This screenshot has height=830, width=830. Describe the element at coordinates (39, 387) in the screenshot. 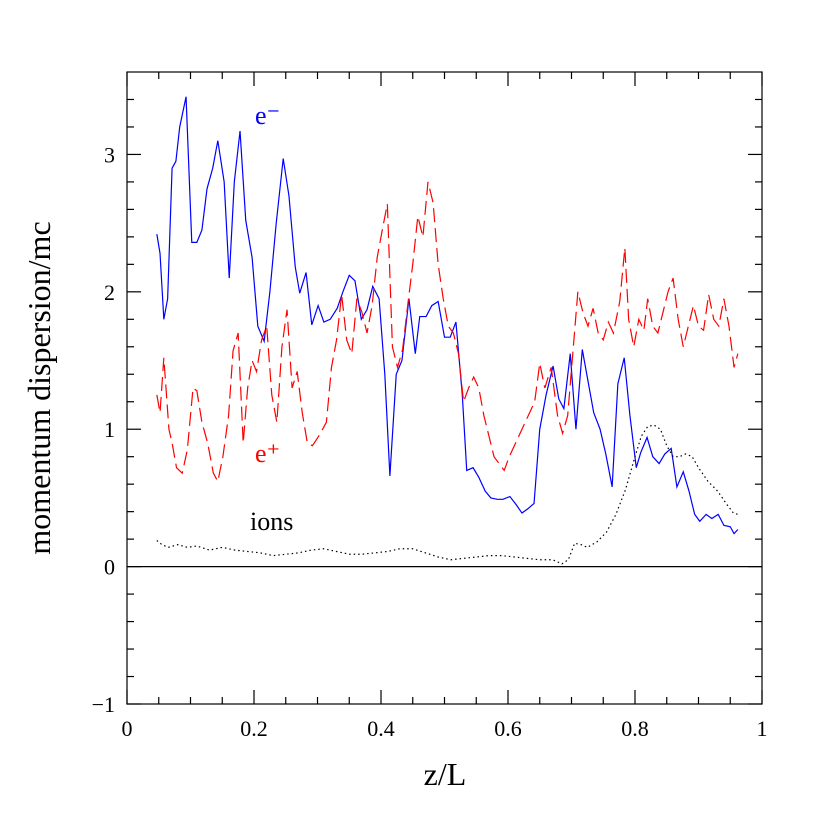

I see `y-axis-label: momentum dispersion/mc` at that location.